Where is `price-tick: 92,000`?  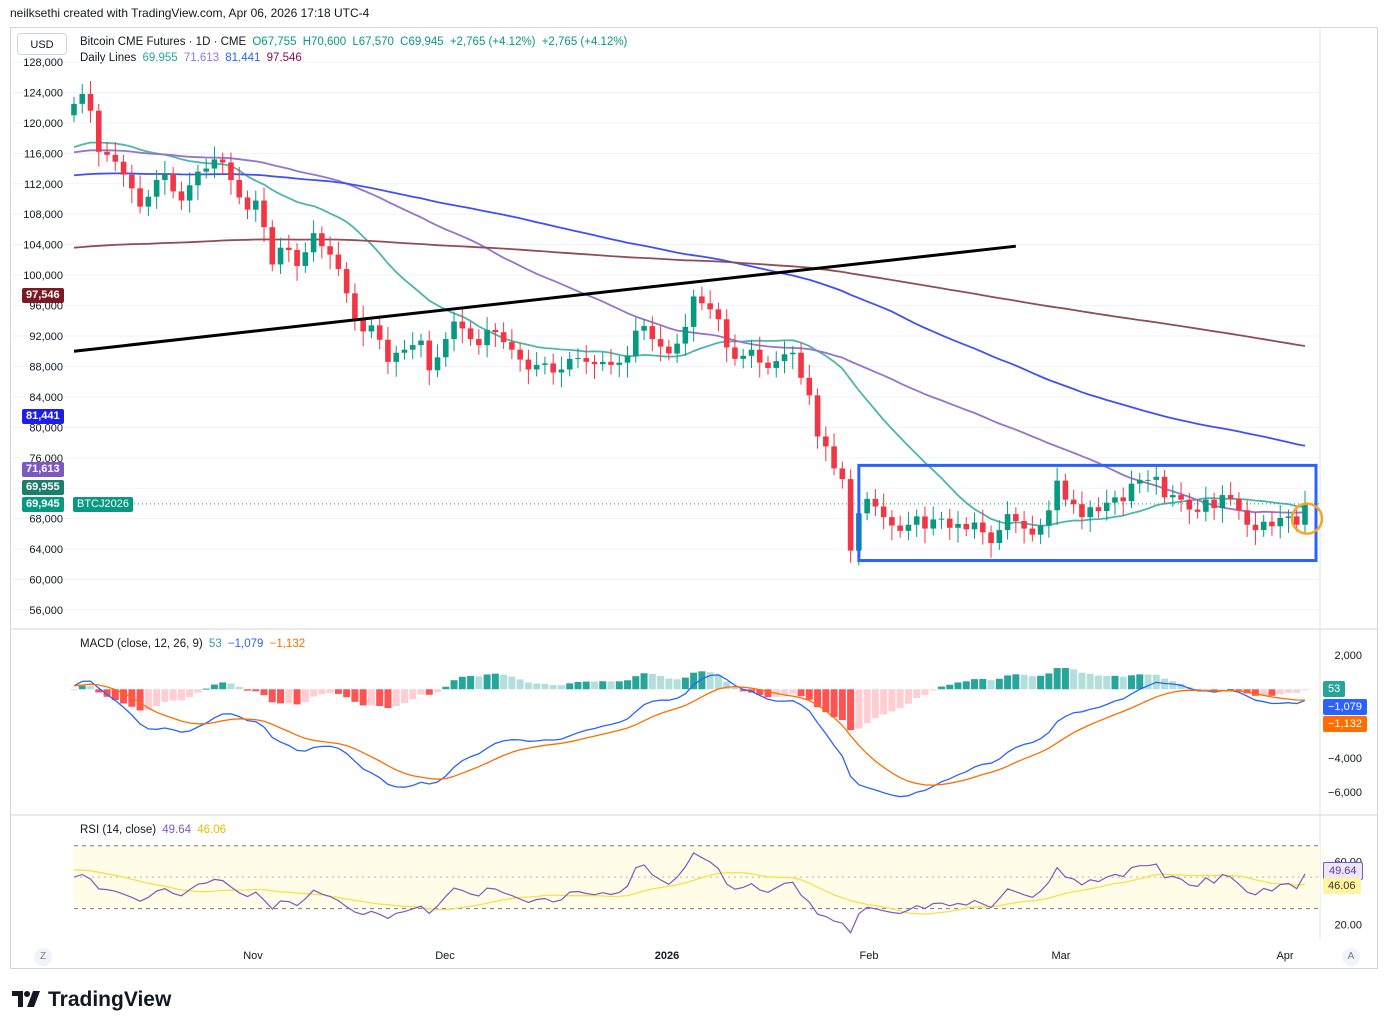 price-tick: 92,000 is located at coordinates (46, 337).